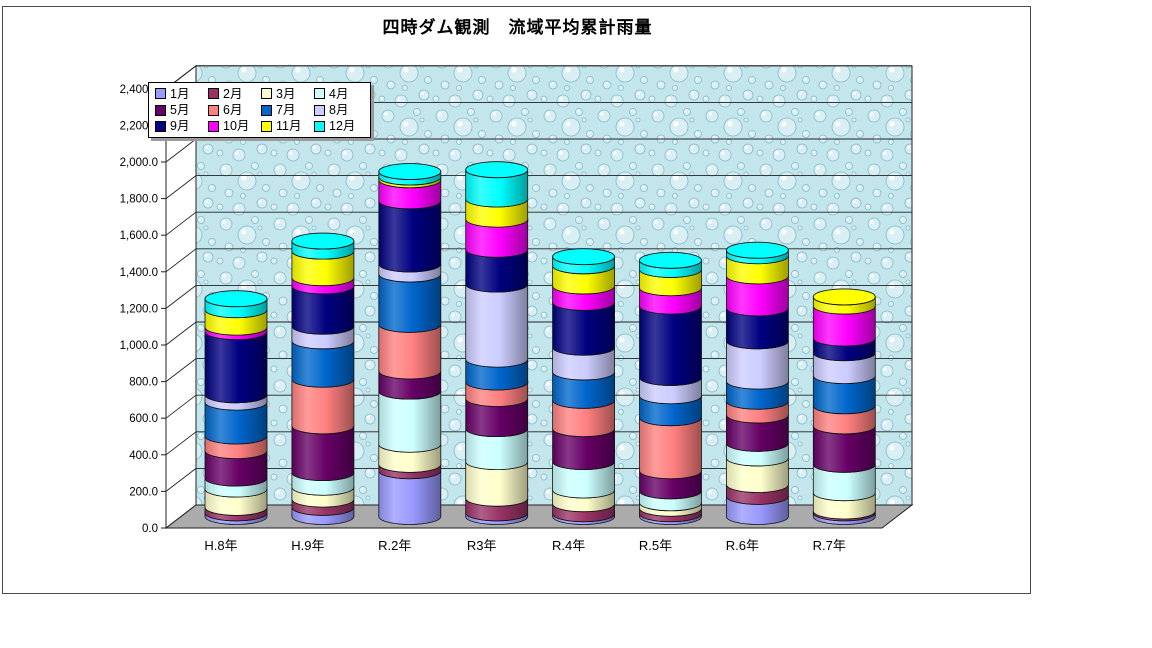 This screenshot has height=648, width=1152. Describe the element at coordinates (670, 345) in the screenshot. I see `bar-segment-R.5年-9月` at that location.